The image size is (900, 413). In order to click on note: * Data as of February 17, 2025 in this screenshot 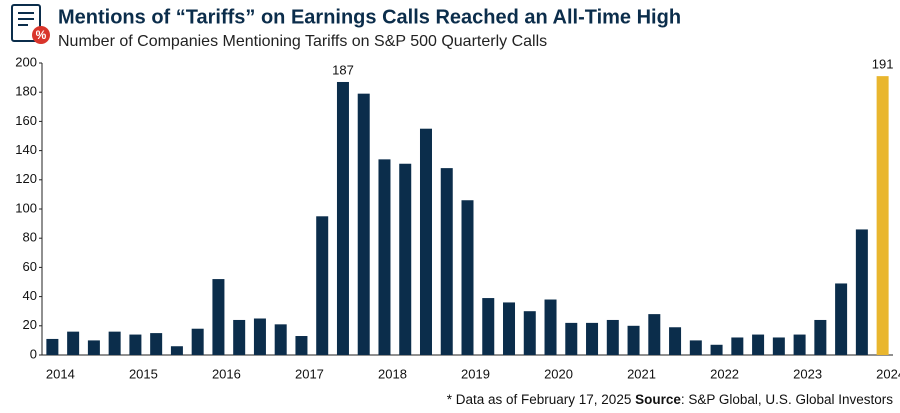, I will do `click(539, 399)`.